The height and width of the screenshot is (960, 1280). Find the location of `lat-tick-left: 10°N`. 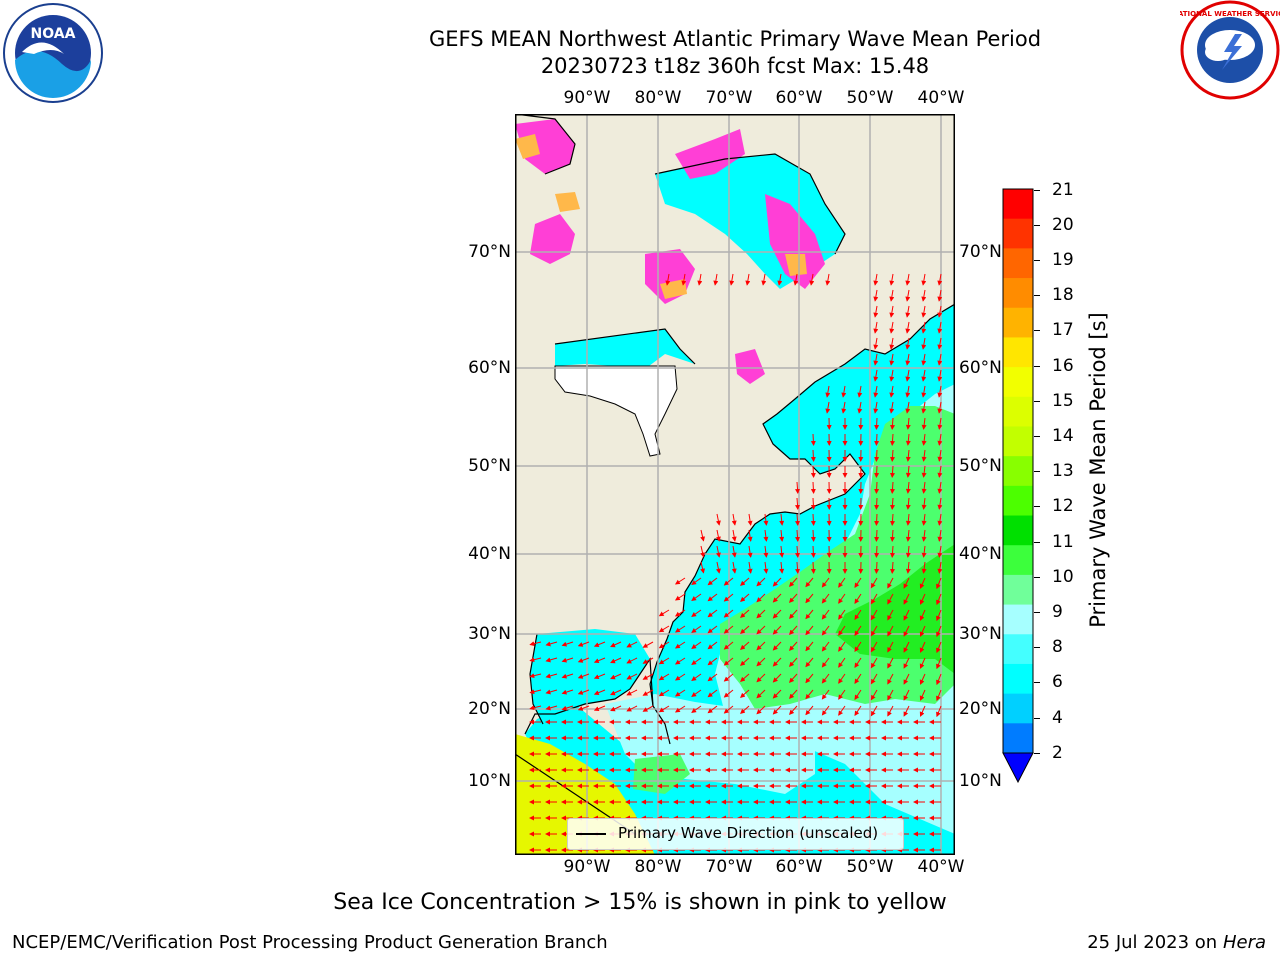

lat-tick-left: 10°N is located at coordinates (489, 781).